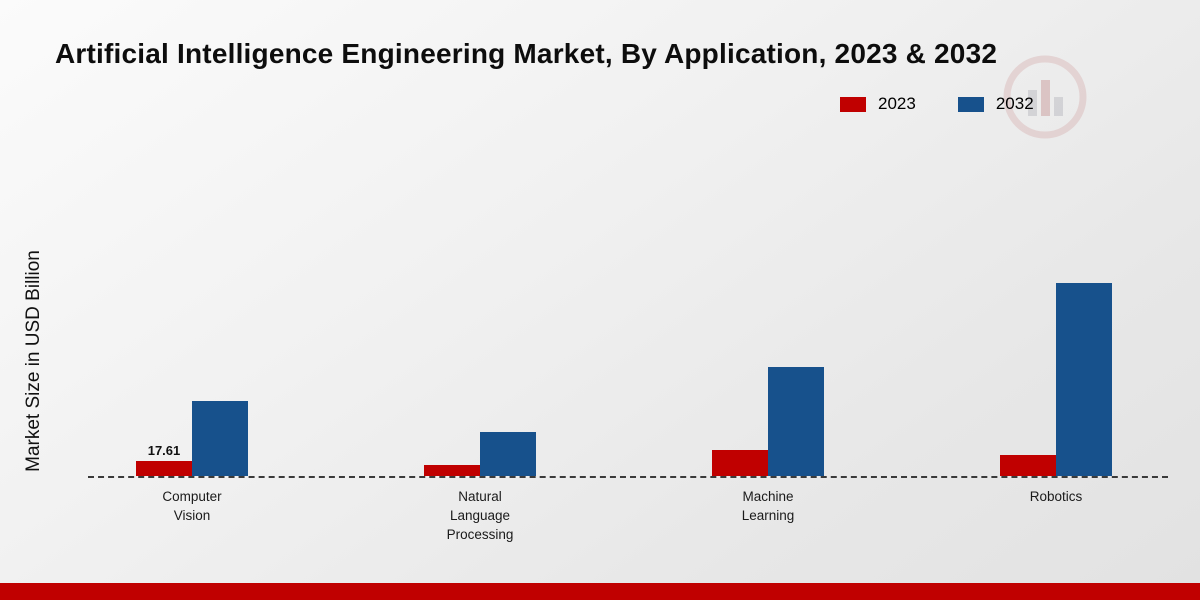 The image size is (1200, 600). I want to click on bar-2023-natural-language-processing, so click(452, 470).